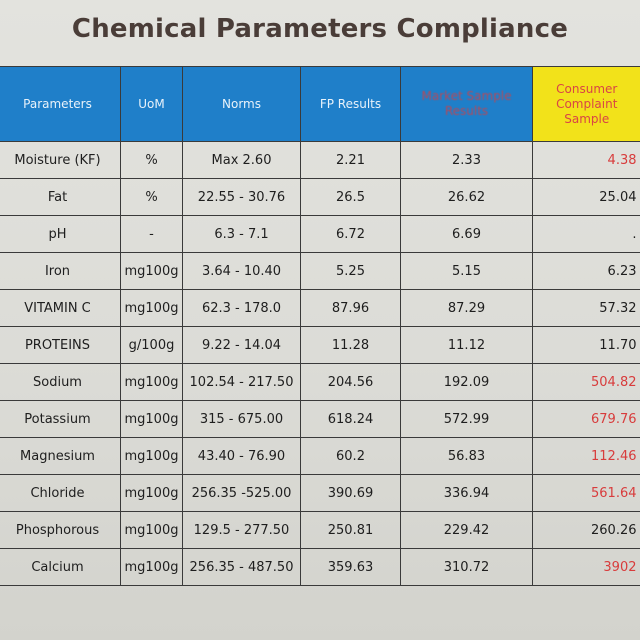 This screenshot has width=640, height=640. I want to click on cell-fp-result: 11.28, so click(350, 345).